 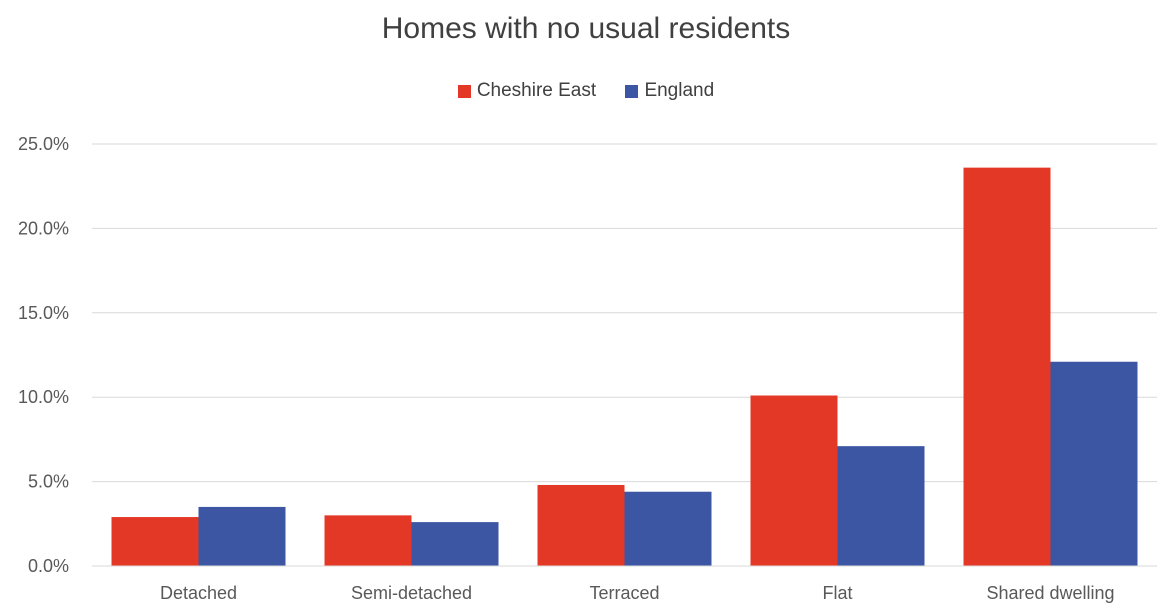 I want to click on x-tick-label: Semi-detached, so click(x=411, y=593).